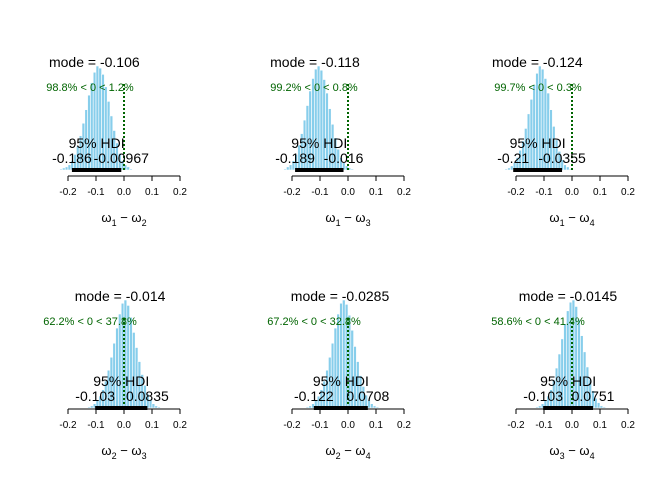 The image size is (672, 480). I want to click on hdi-low-label: -0.189, so click(295, 158).